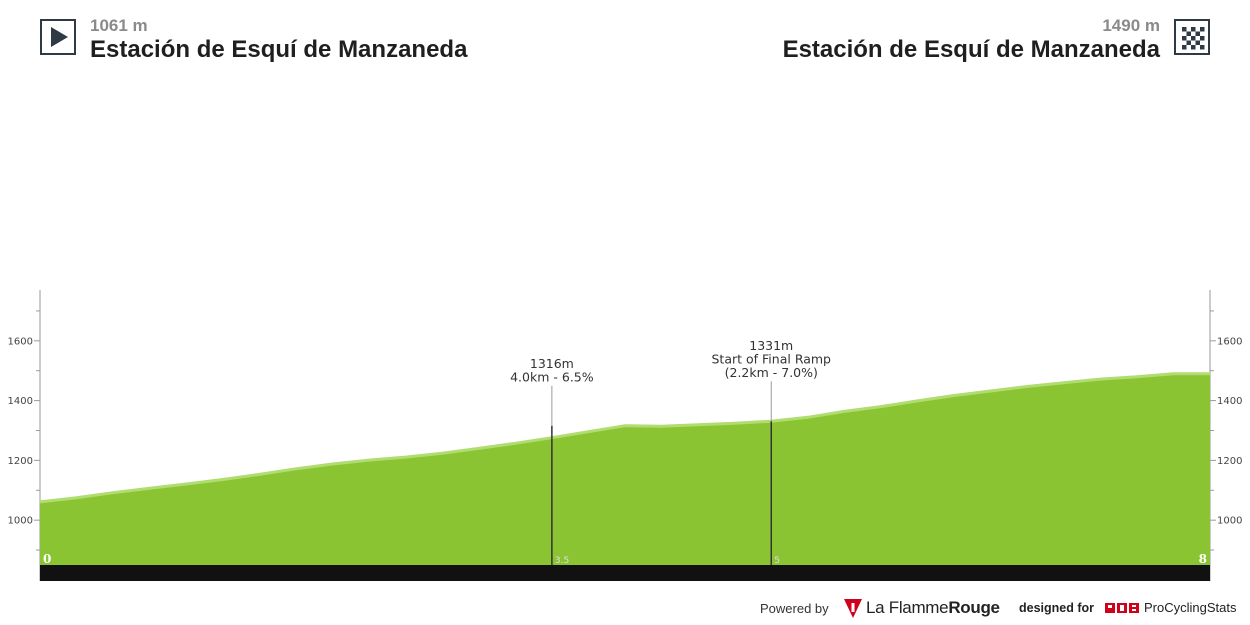  Describe the element at coordinates (1131, 25) in the screenshot. I see `finish-elevation: 1490 m` at that location.